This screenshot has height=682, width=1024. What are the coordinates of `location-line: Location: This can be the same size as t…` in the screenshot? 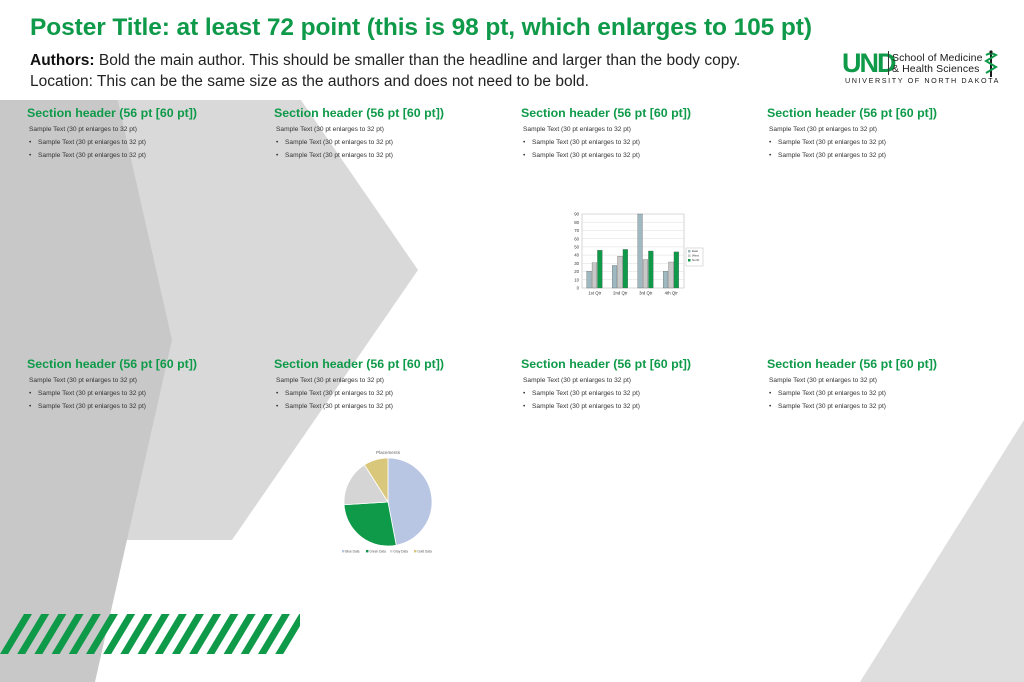 It's located at (309, 81).